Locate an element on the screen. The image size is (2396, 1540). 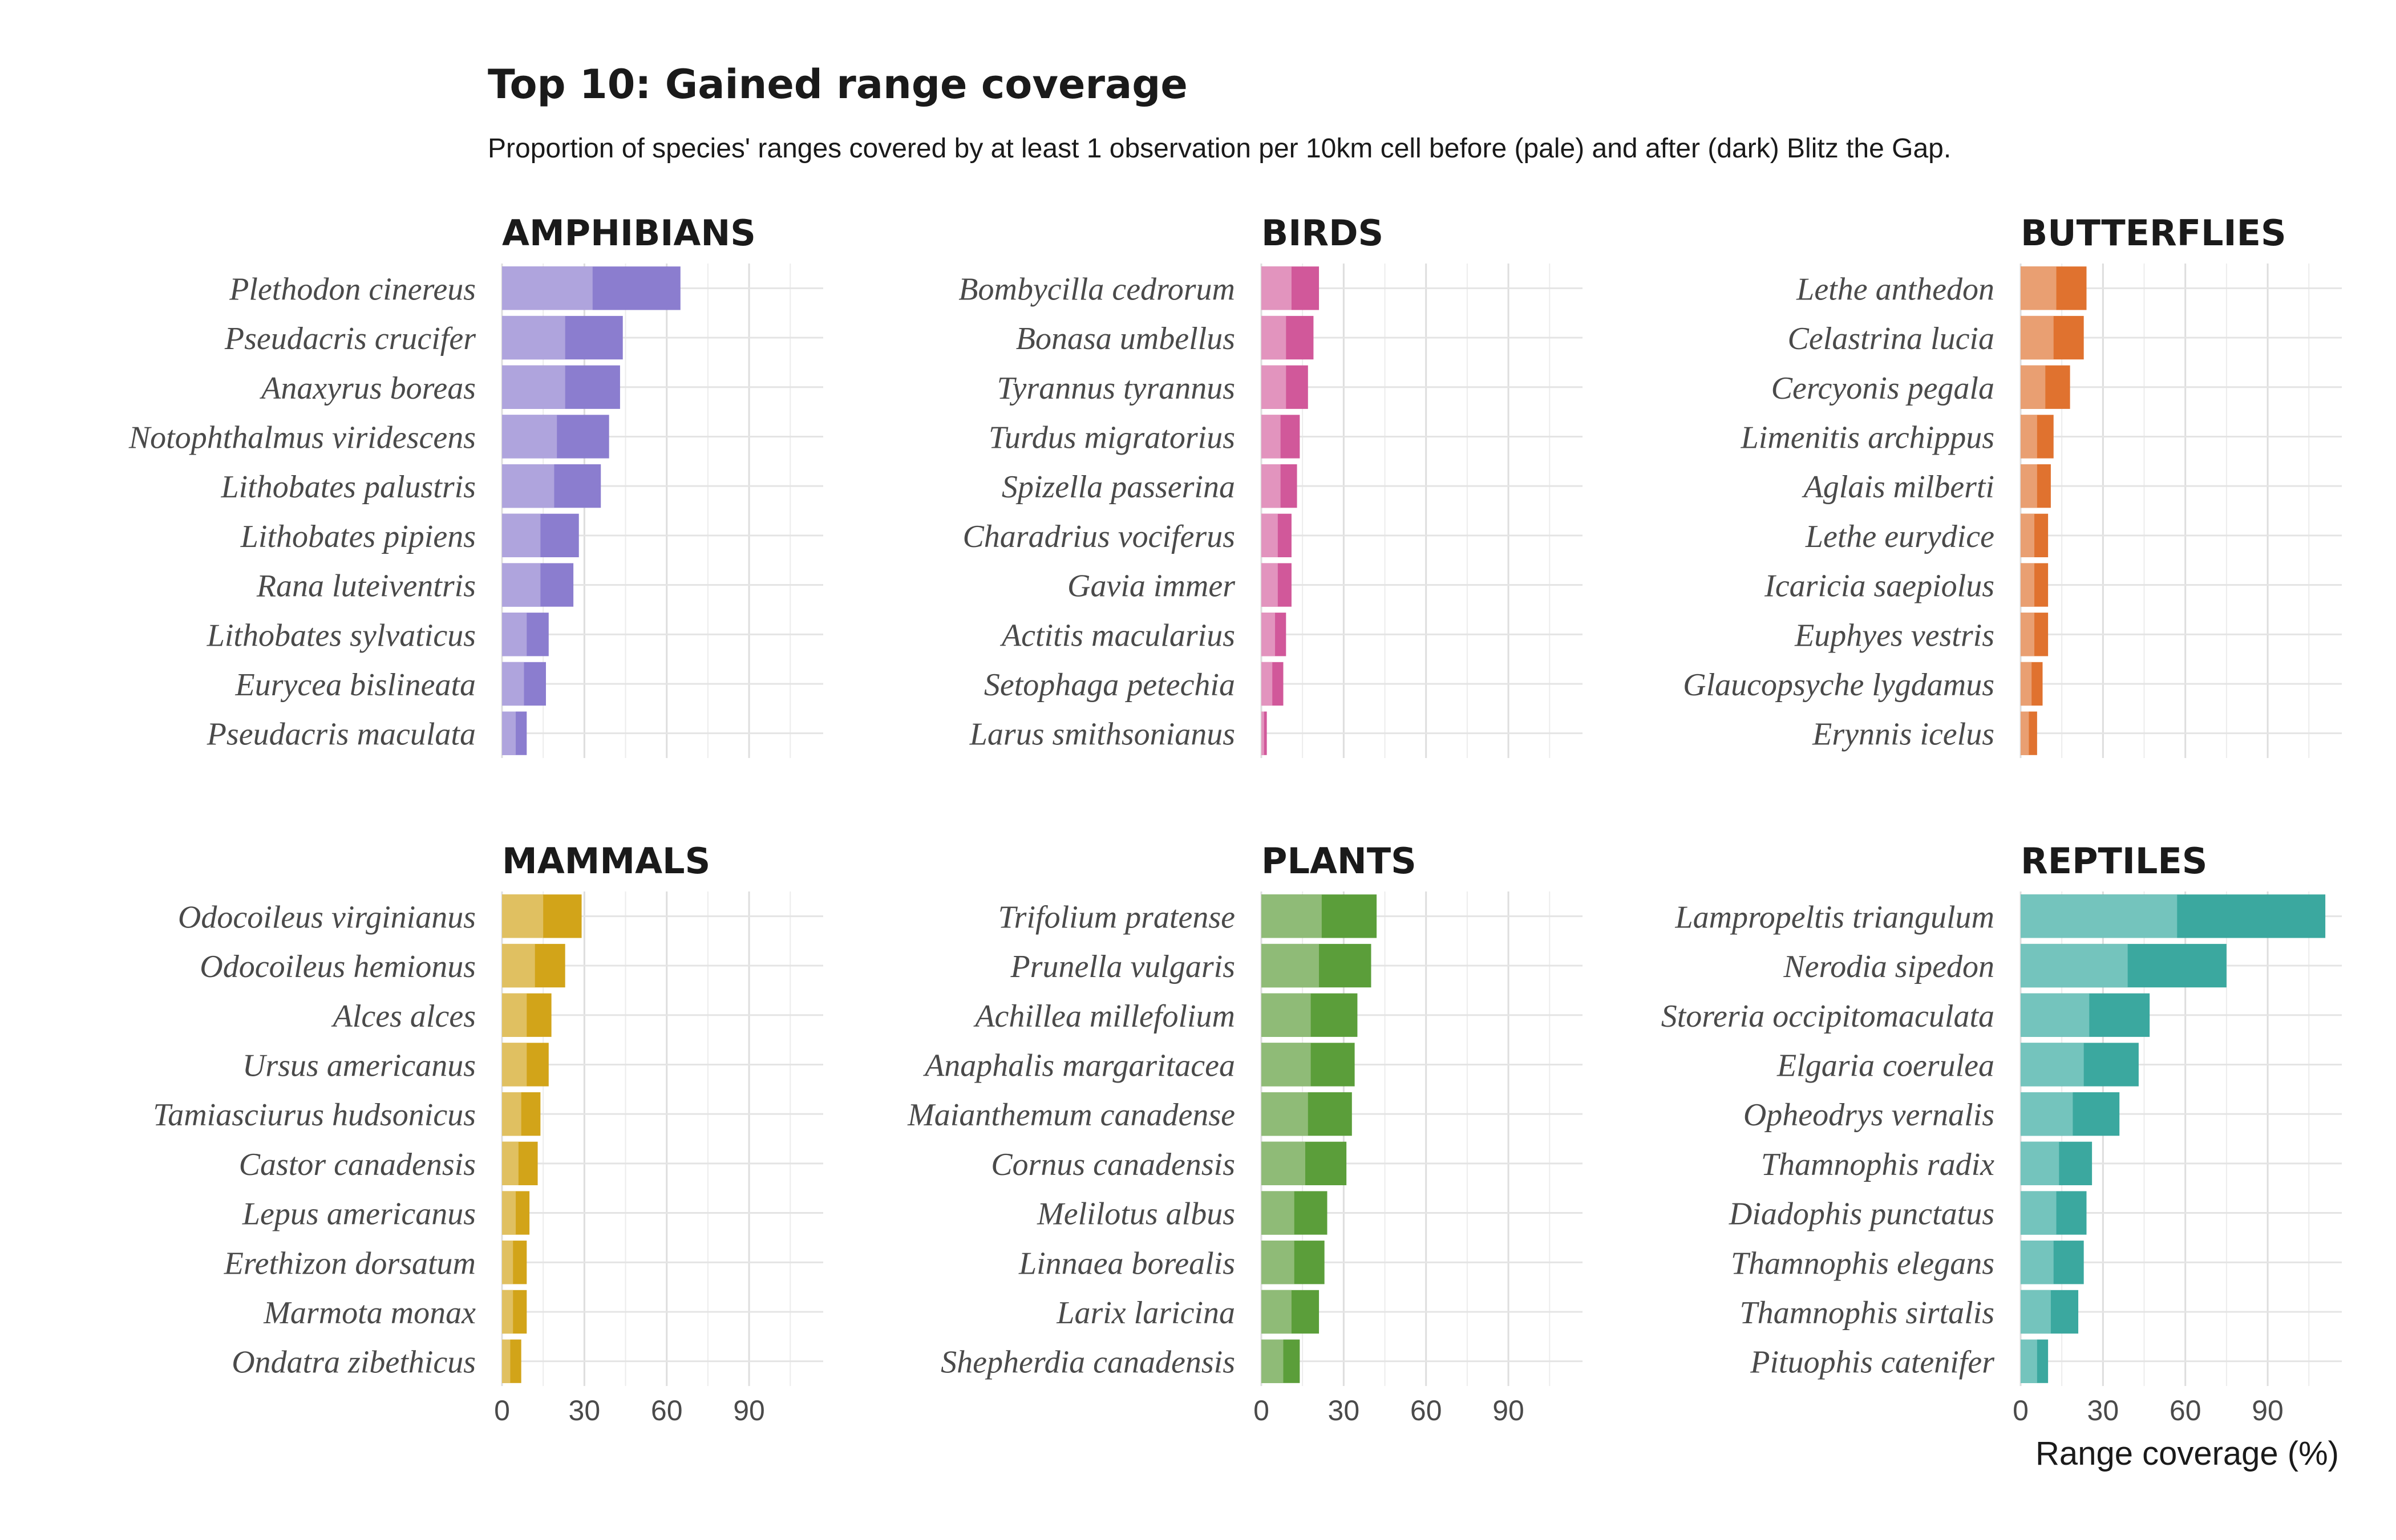
category-label: Odocoileus hemionus is located at coordinates (338, 966).